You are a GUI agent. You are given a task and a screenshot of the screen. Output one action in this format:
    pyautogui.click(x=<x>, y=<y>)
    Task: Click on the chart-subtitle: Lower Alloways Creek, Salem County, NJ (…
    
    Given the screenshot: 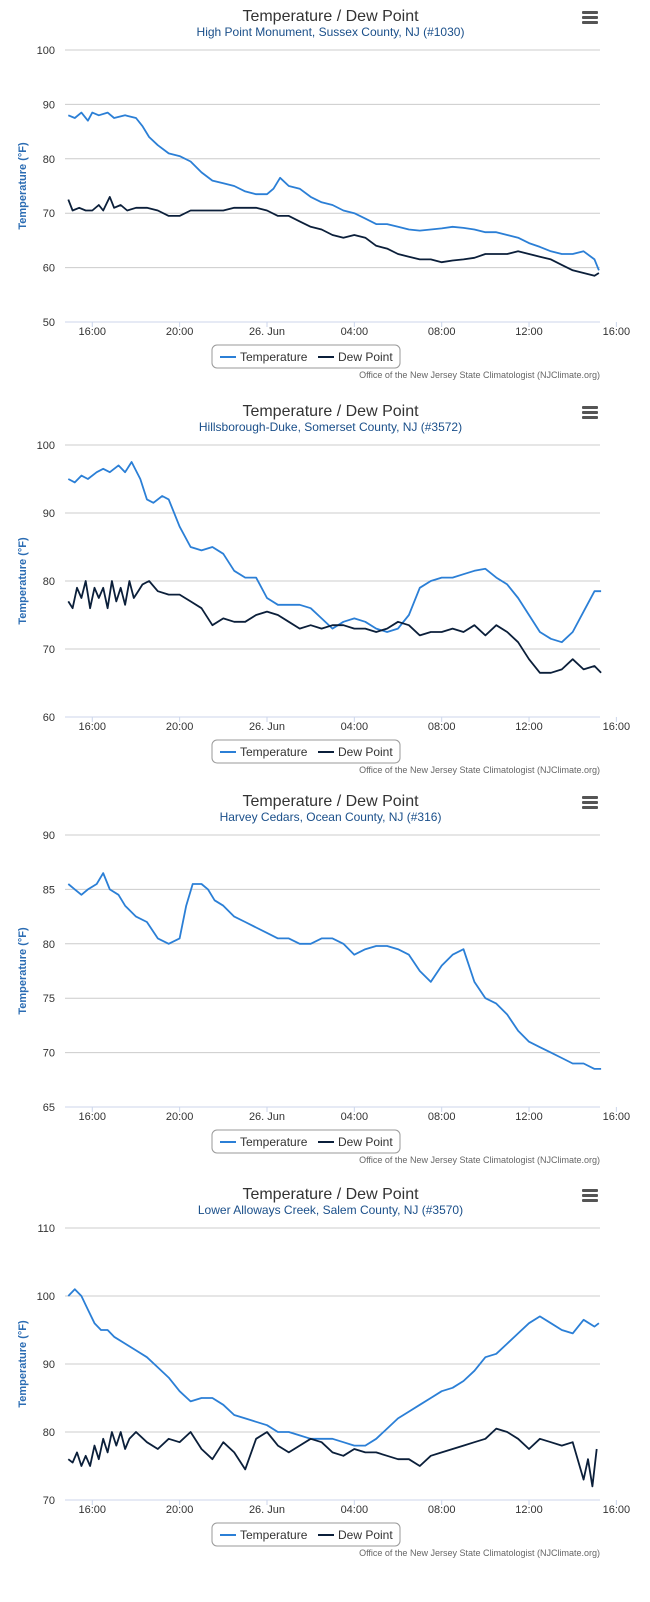 What is the action you would take?
    pyautogui.click(x=330, y=1210)
    